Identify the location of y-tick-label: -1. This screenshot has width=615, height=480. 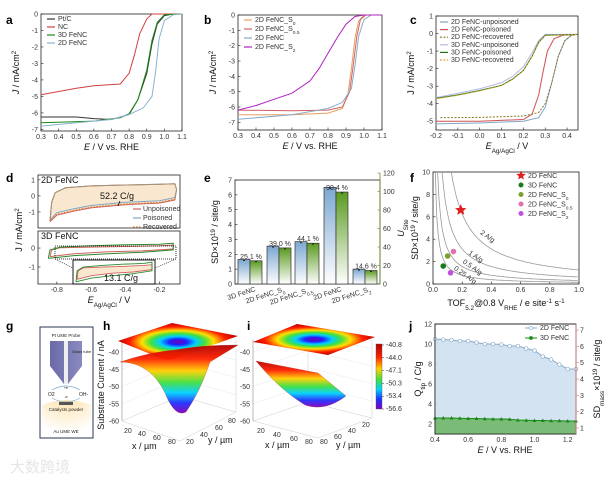
(35, 31).